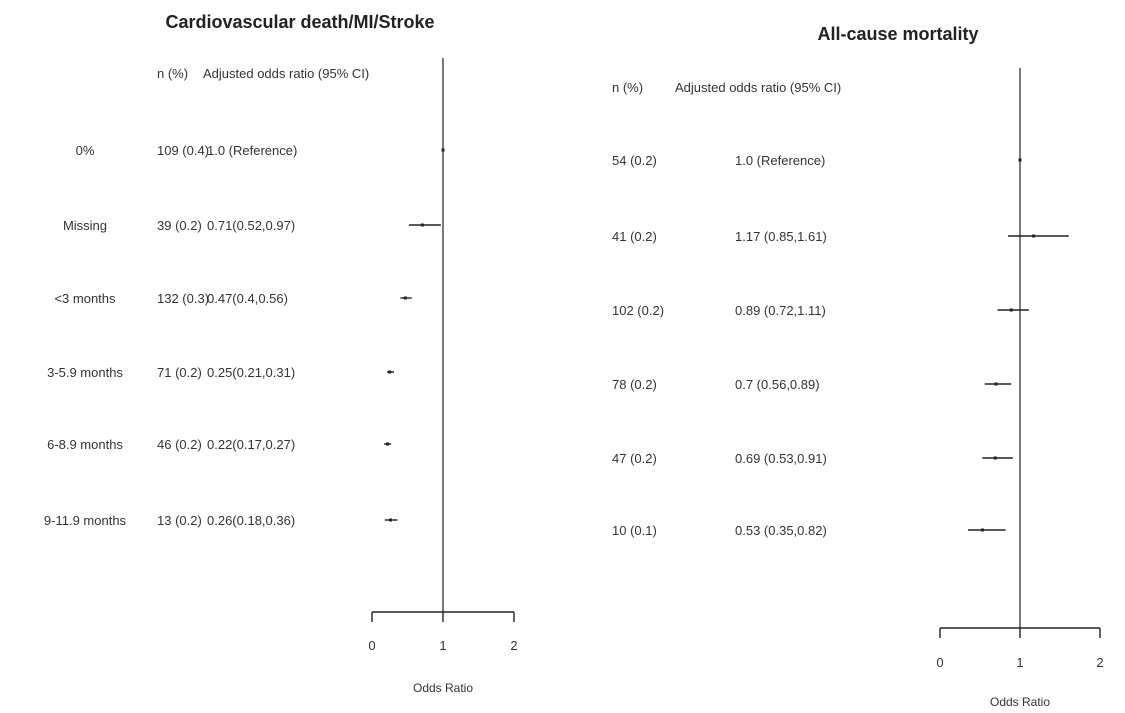 Image resolution: width=1125 pixels, height=713 pixels. What do you see at coordinates (85, 520) in the screenshot?
I see `row-label: 9-11.9 months` at bounding box center [85, 520].